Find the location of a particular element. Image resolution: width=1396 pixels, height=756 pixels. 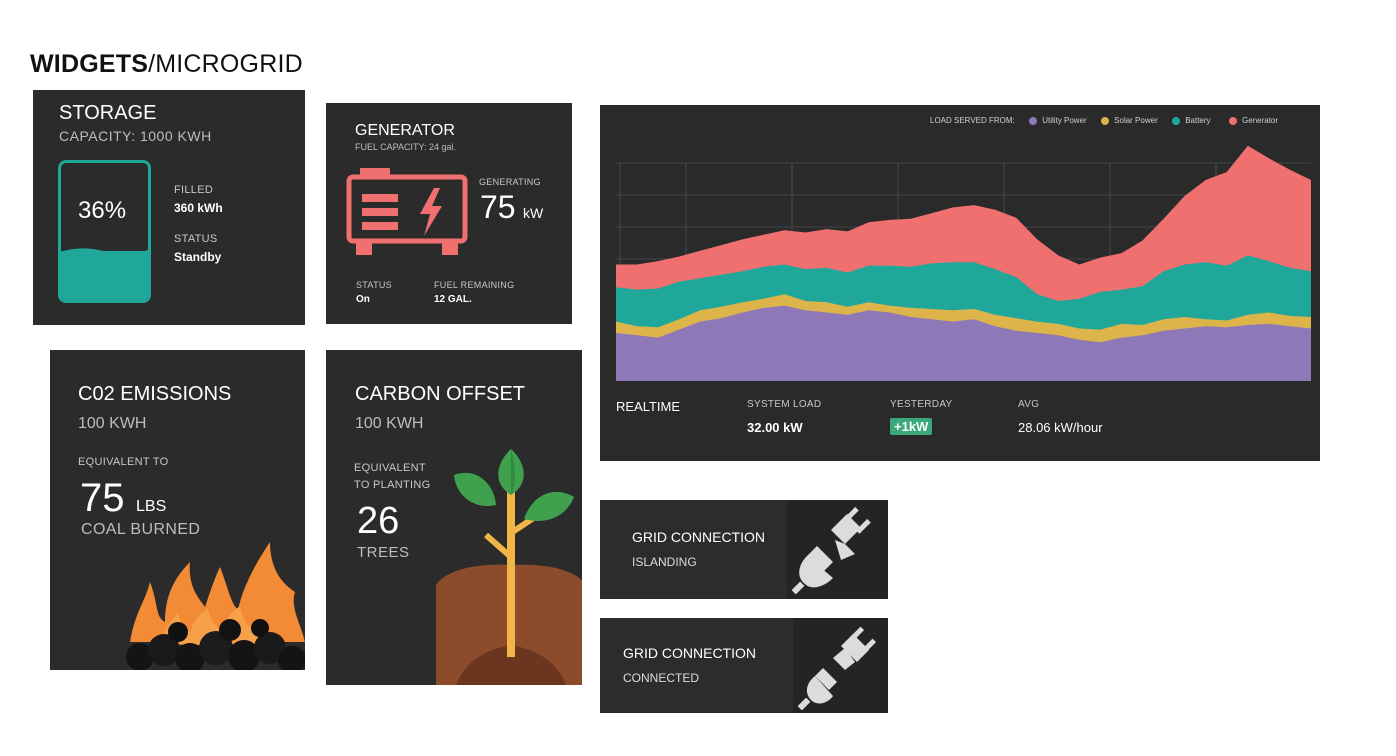

emissions-unit: LBS is located at coordinates (151, 506).